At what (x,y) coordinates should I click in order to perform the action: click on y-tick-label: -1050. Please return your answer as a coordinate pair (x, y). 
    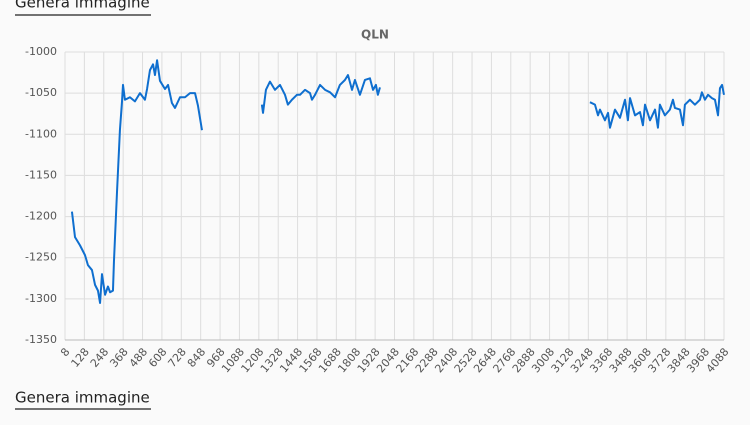
    Looking at the image, I should click on (41, 92).